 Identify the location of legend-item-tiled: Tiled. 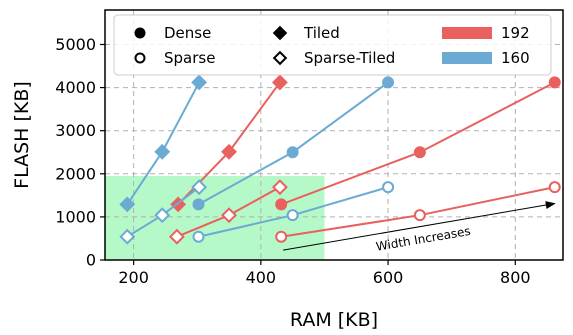
(306, 33).